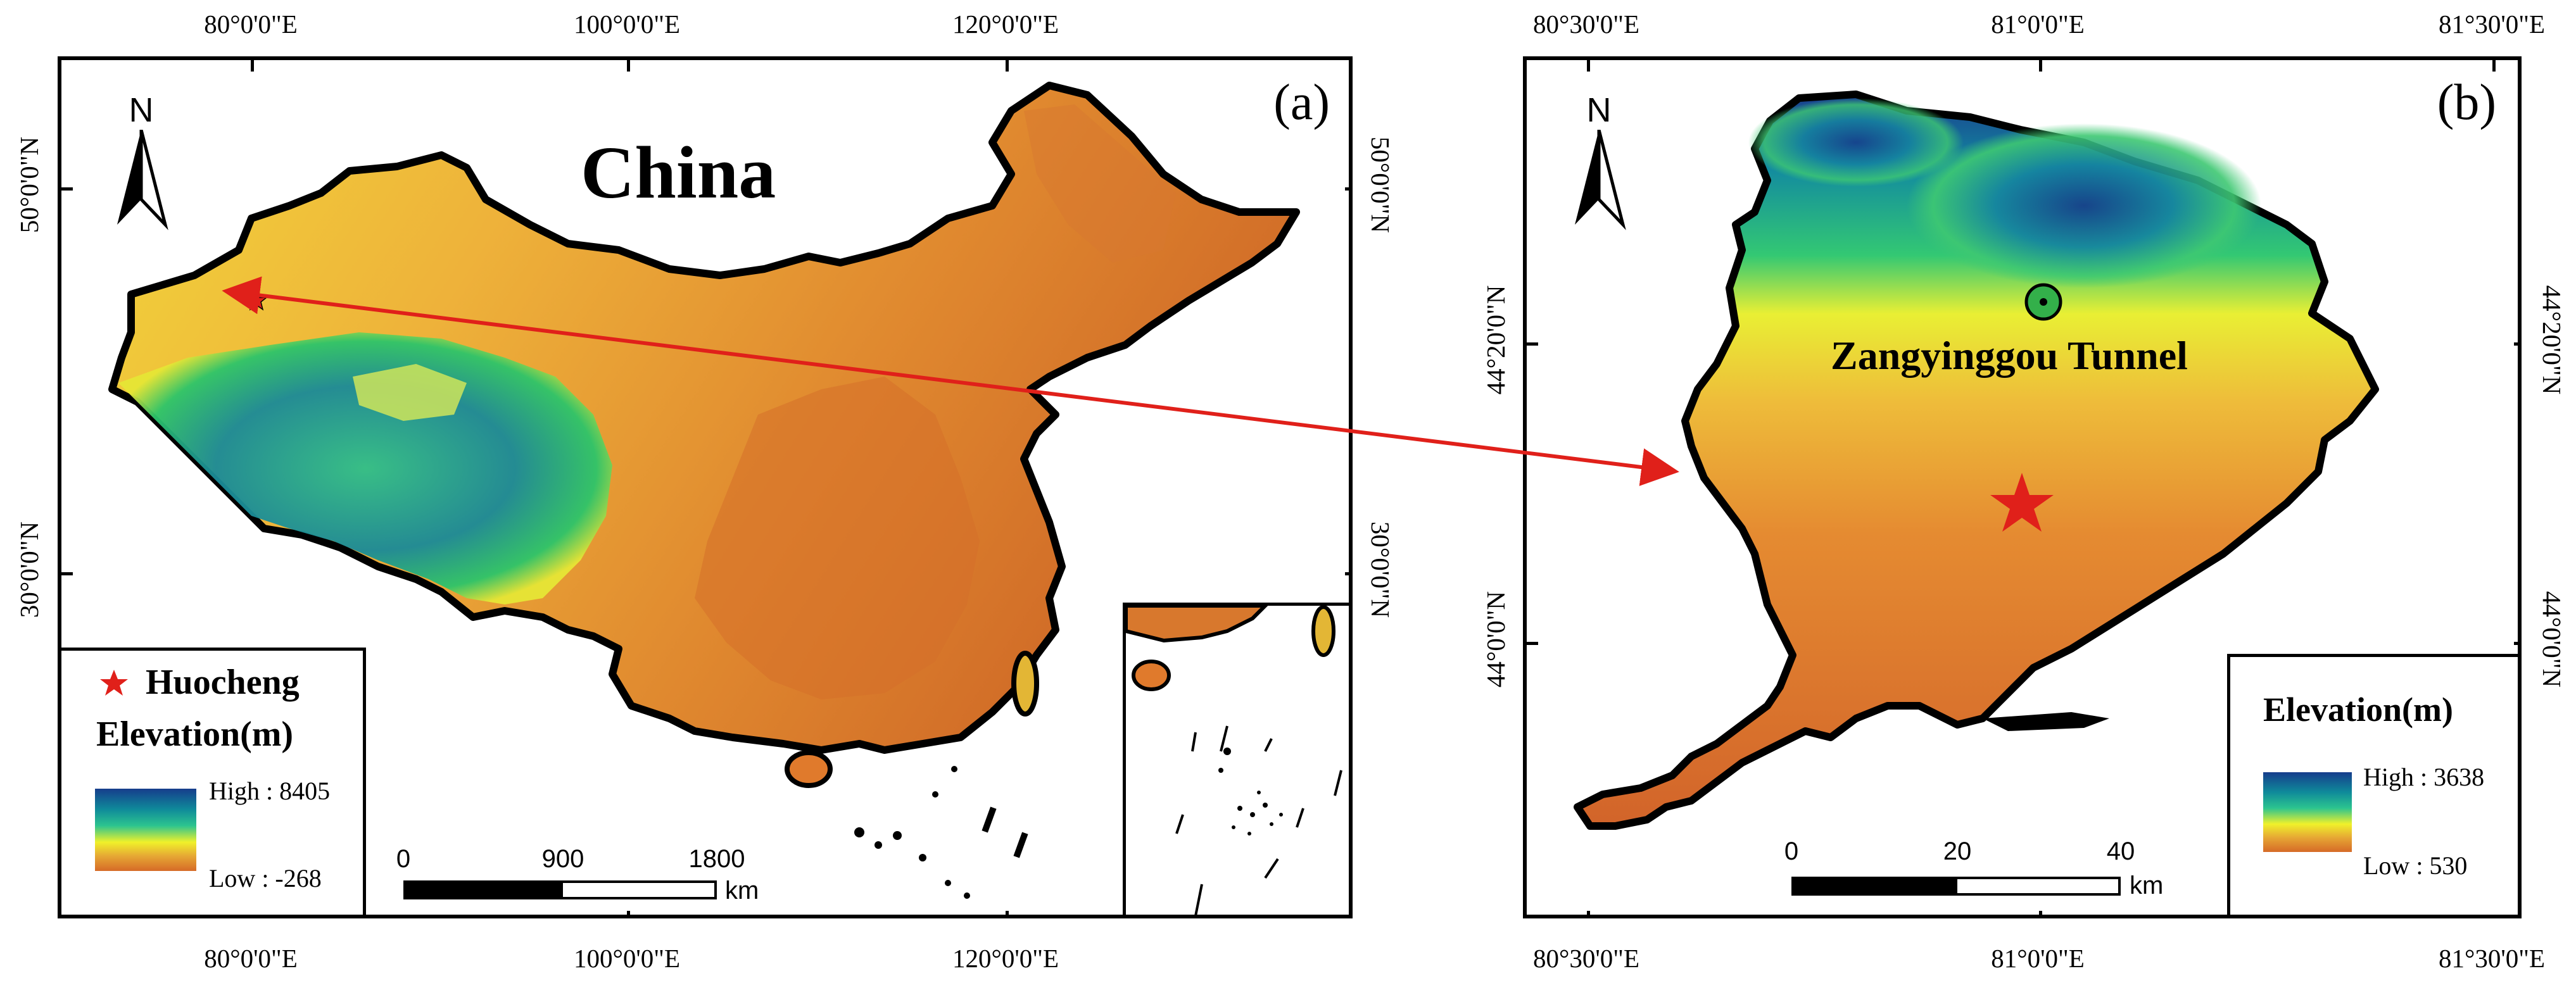 The width and height of the screenshot is (2576, 983). What do you see at coordinates (1984, 872) in the screenshot?
I see `panel-b-scalebar: 0 20 40 km` at bounding box center [1984, 872].